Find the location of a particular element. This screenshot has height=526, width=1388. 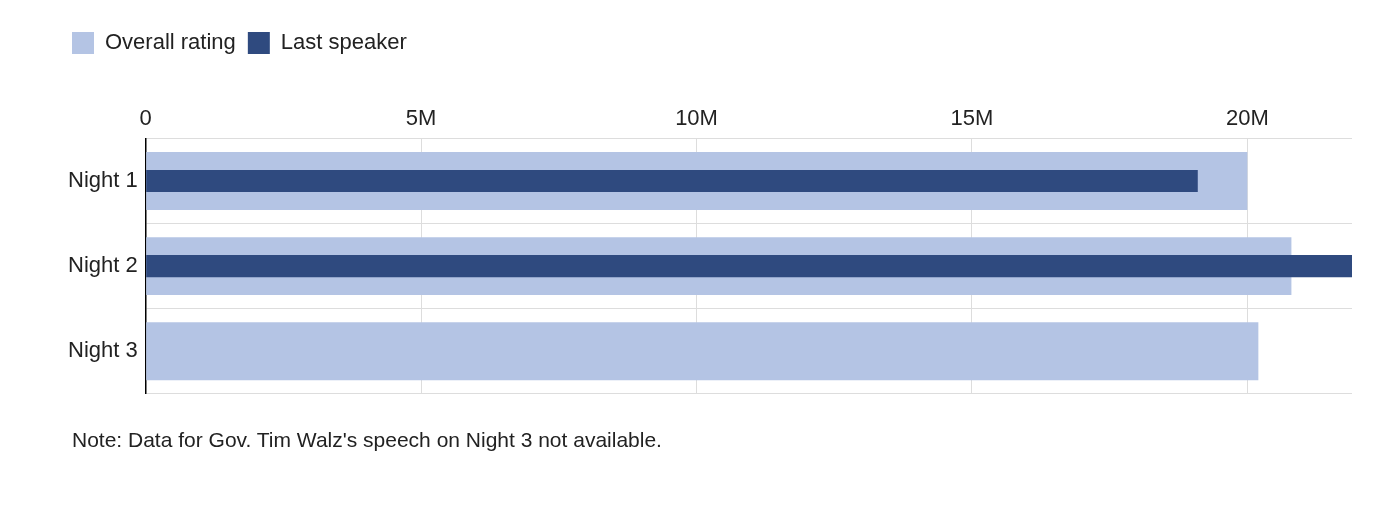

y-tick-label: Night 3 is located at coordinates (102, 350).